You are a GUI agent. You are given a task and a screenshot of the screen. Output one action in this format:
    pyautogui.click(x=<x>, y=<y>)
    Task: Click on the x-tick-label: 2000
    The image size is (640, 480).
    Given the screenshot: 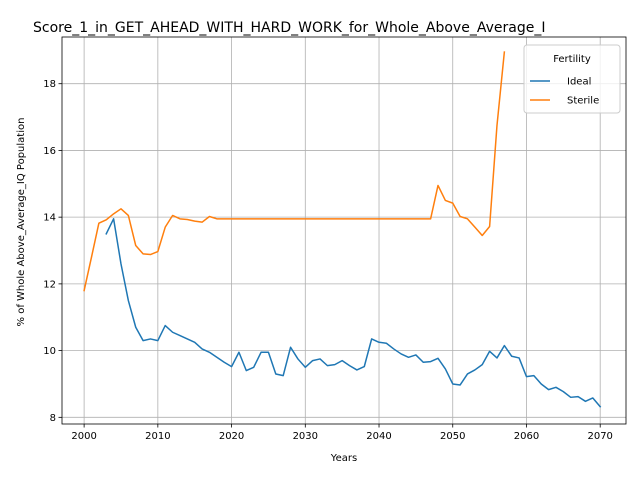 What is the action you would take?
    pyautogui.click(x=83, y=436)
    